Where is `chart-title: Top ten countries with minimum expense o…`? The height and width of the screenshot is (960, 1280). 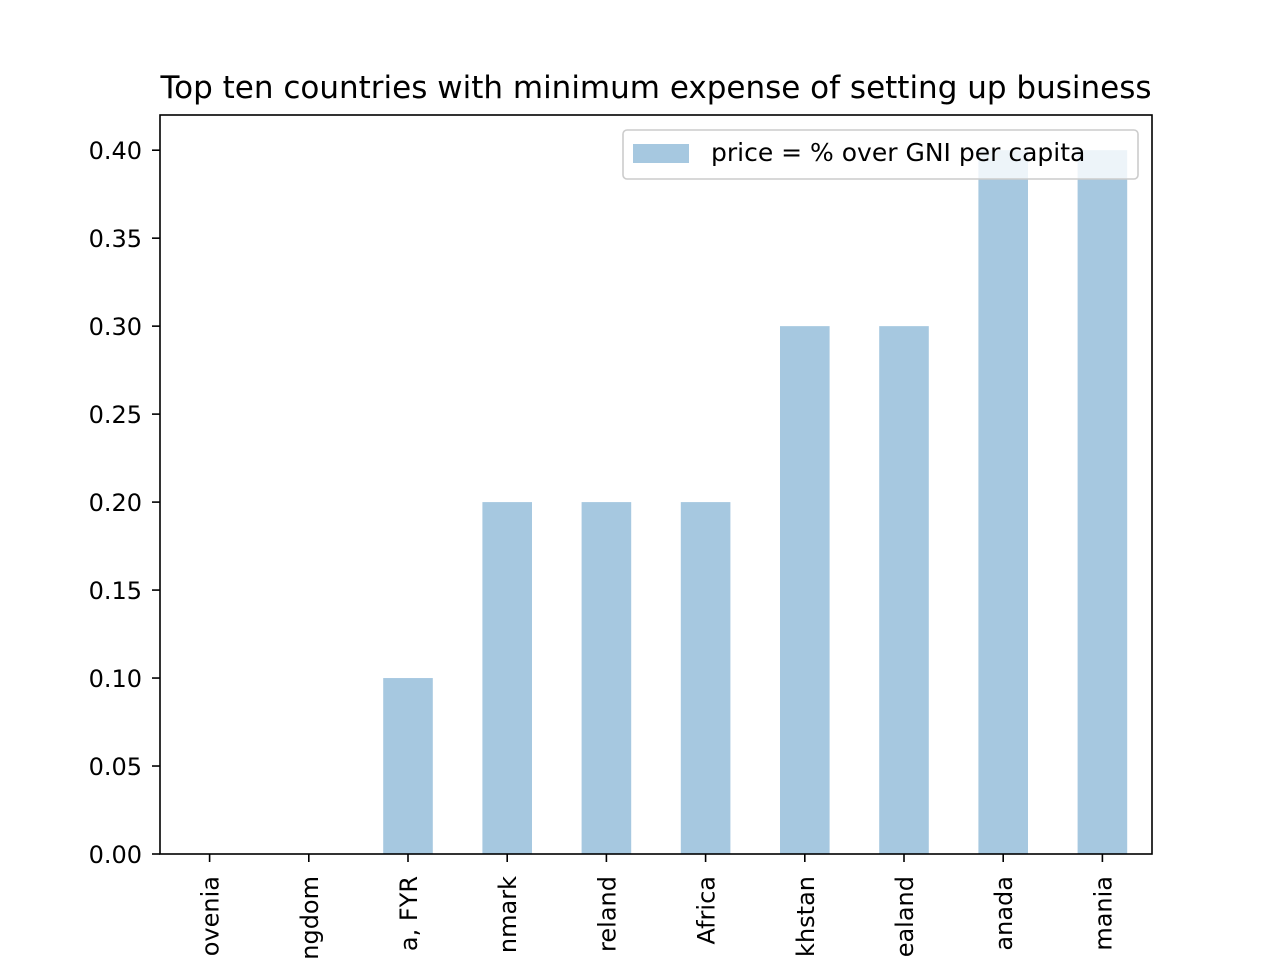
chart-title: Top ten countries with minimum expense o… is located at coordinates (655, 88).